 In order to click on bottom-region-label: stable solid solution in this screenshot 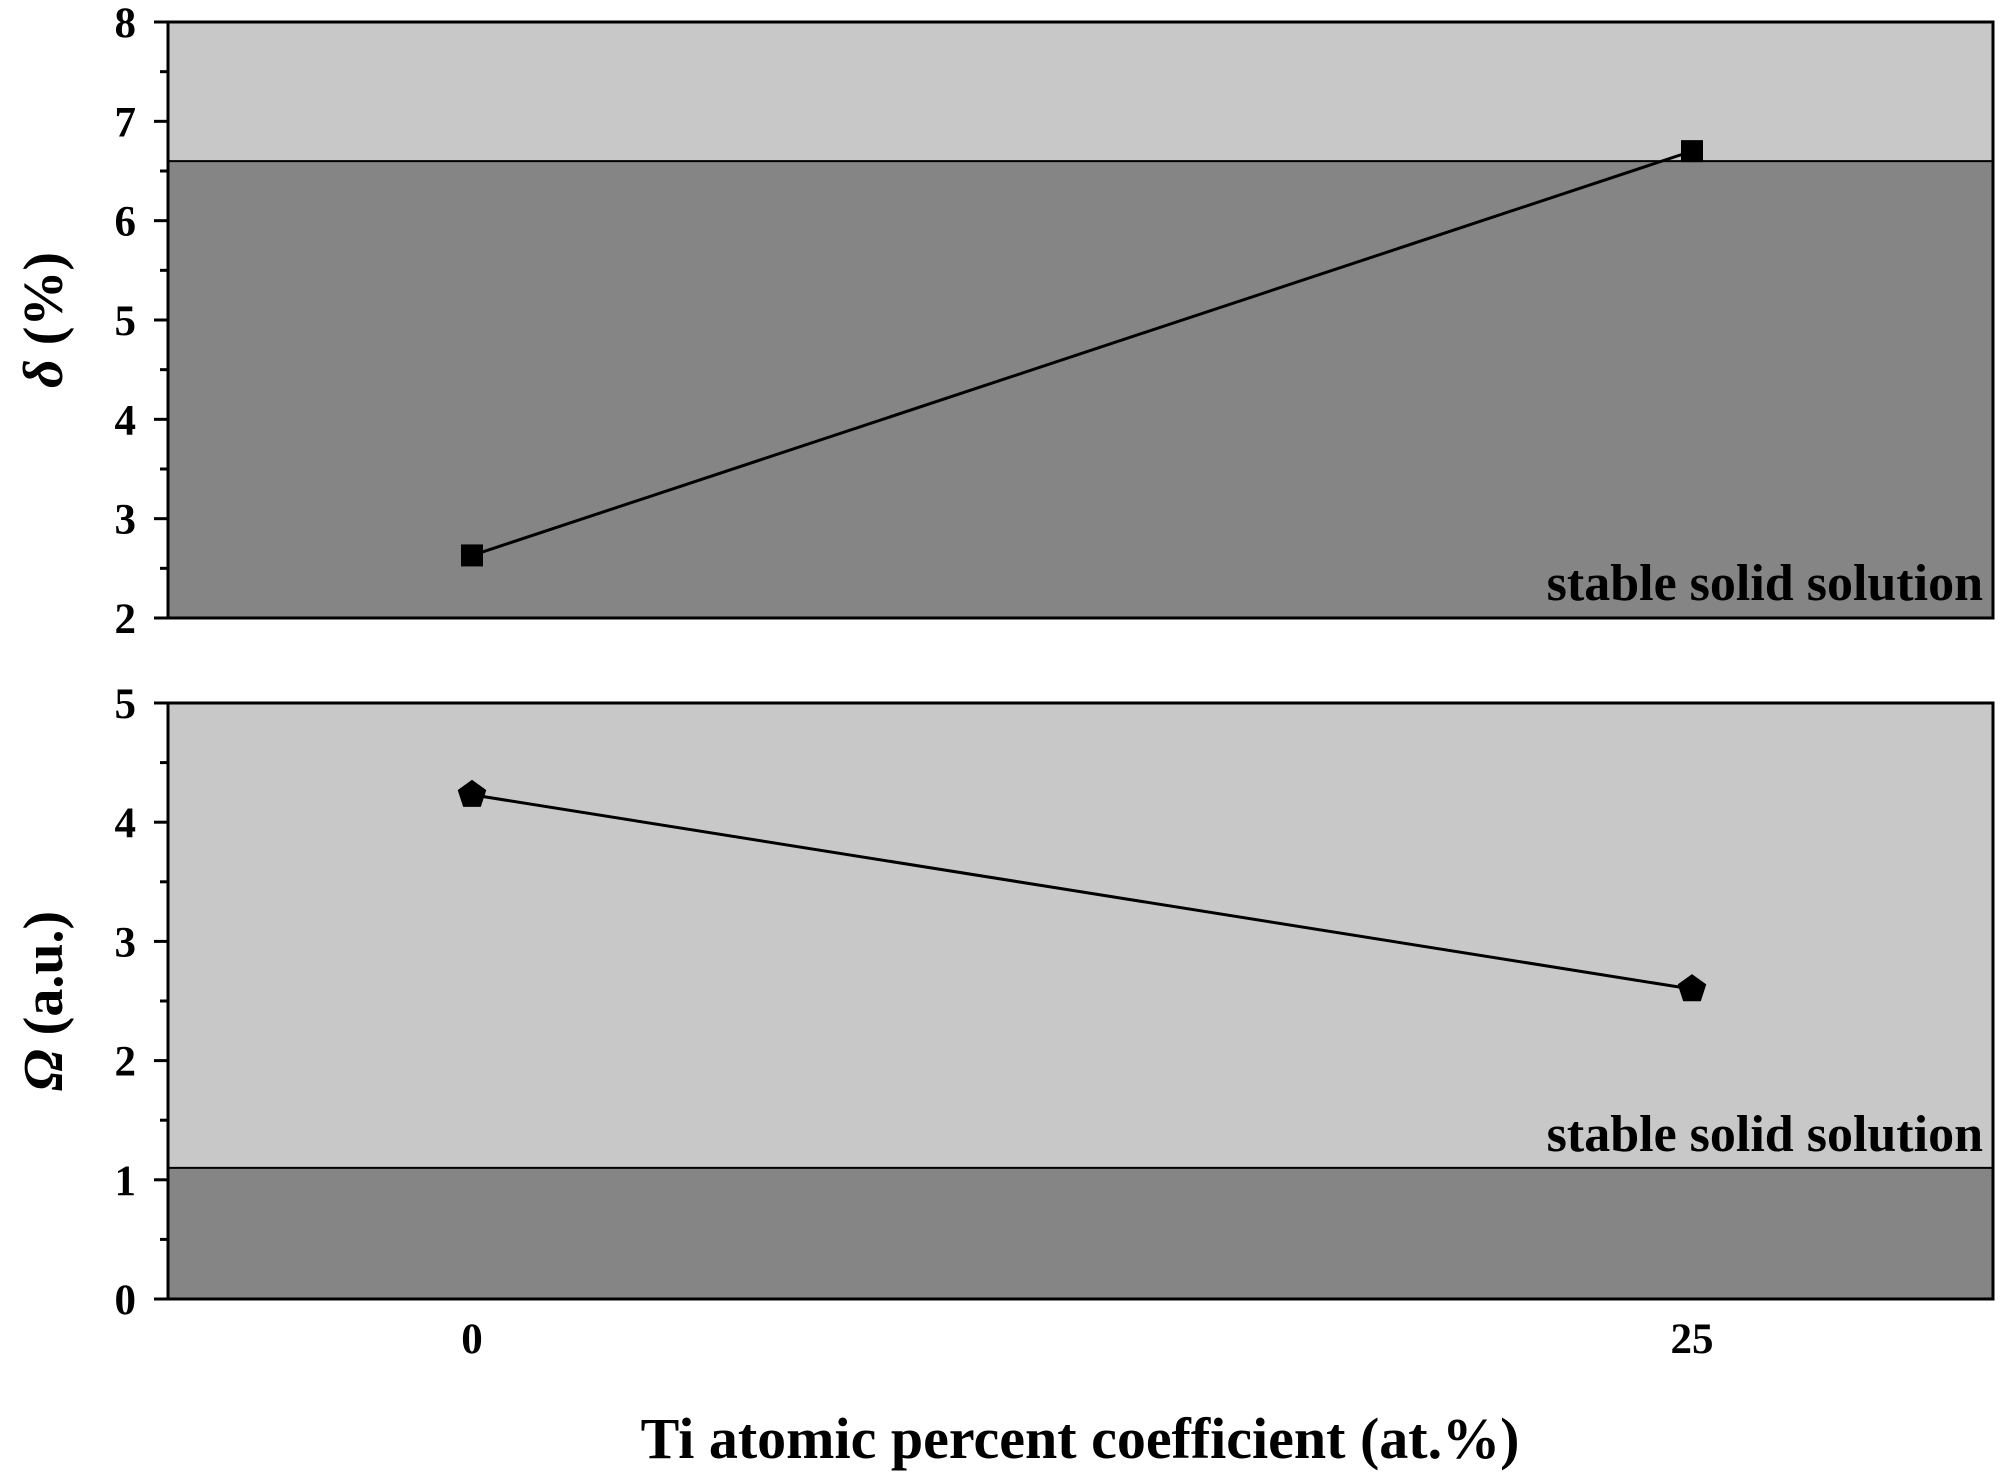, I will do `click(1765, 1134)`.